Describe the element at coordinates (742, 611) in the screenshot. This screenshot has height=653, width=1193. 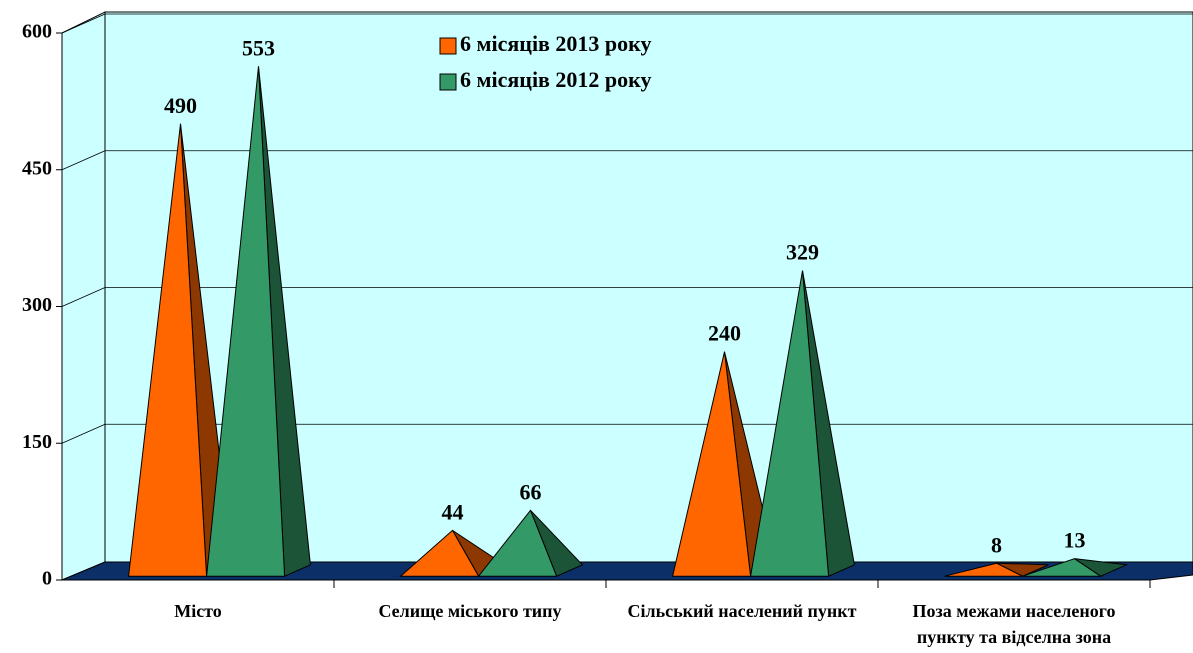
I see `x-tick-label: Сільський населений пункт` at that location.